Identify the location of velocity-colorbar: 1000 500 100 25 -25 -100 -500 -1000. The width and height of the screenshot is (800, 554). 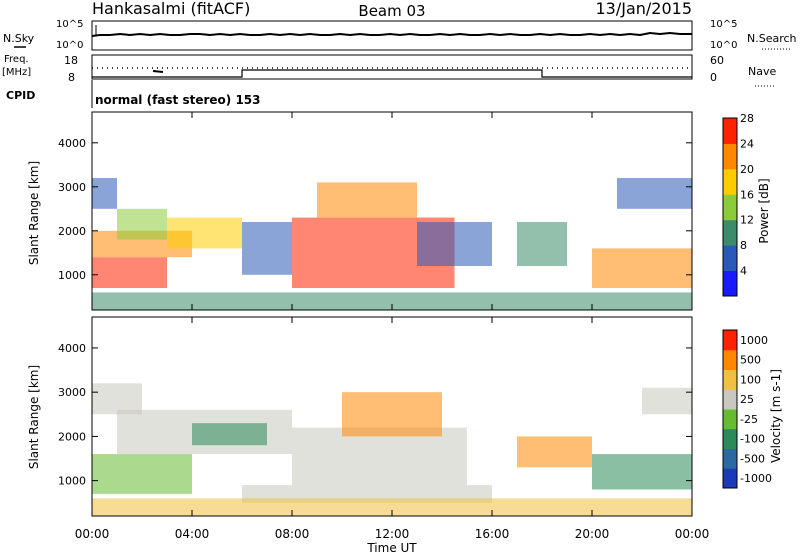
(747, 409).